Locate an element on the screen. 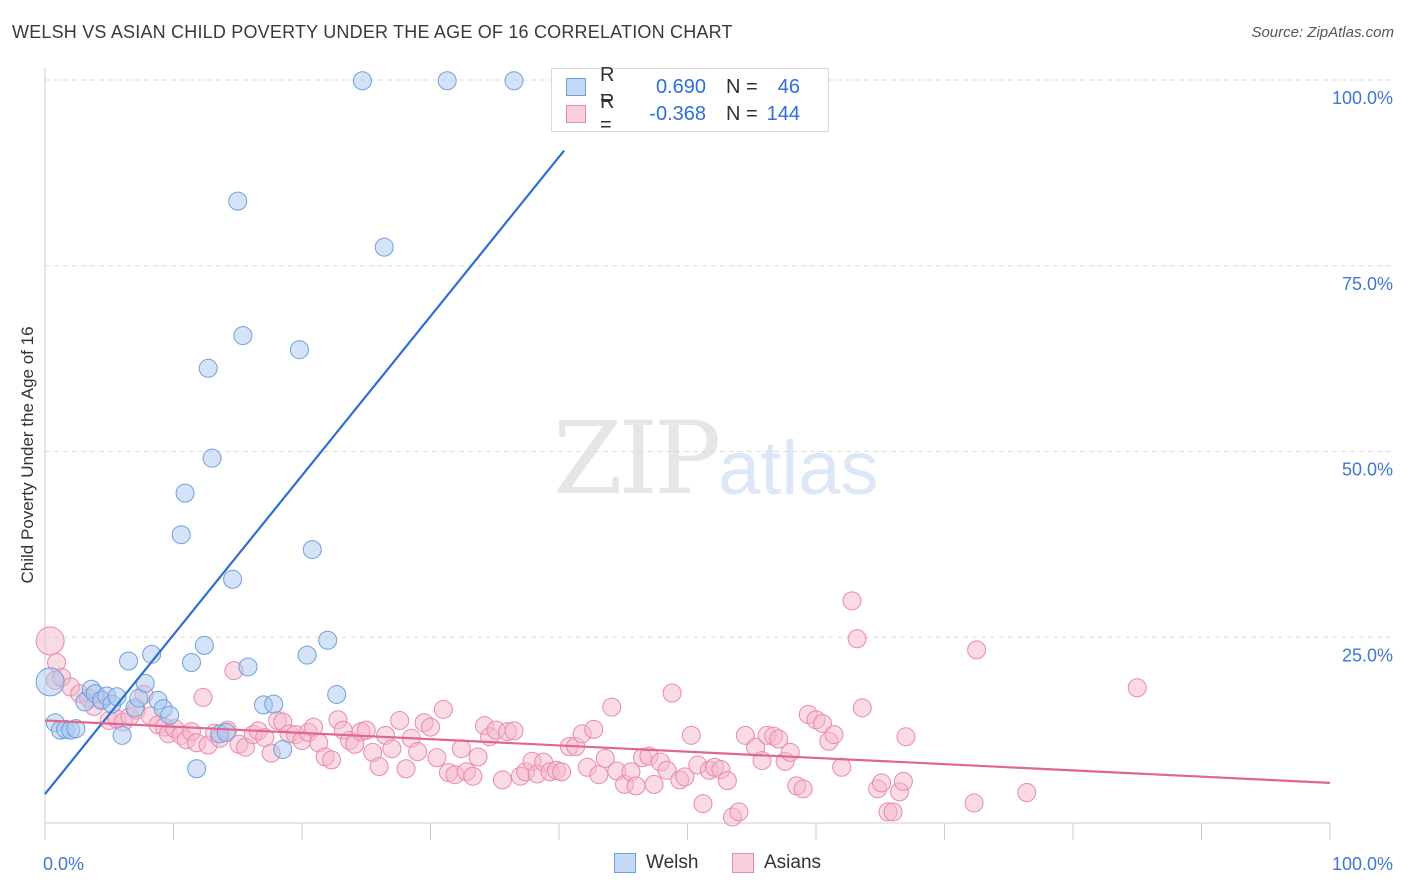 This screenshot has height=892, width=1406. y-tick-label: 25.0% is located at coordinates (1367, 655).